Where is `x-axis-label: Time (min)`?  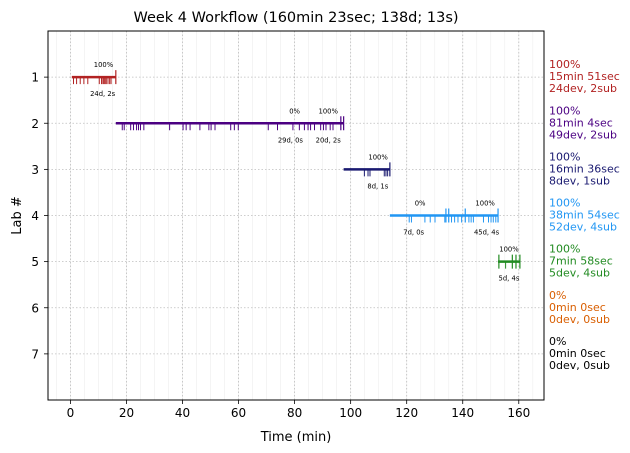 x-axis-label: Time (min) is located at coordinates (296, 437).